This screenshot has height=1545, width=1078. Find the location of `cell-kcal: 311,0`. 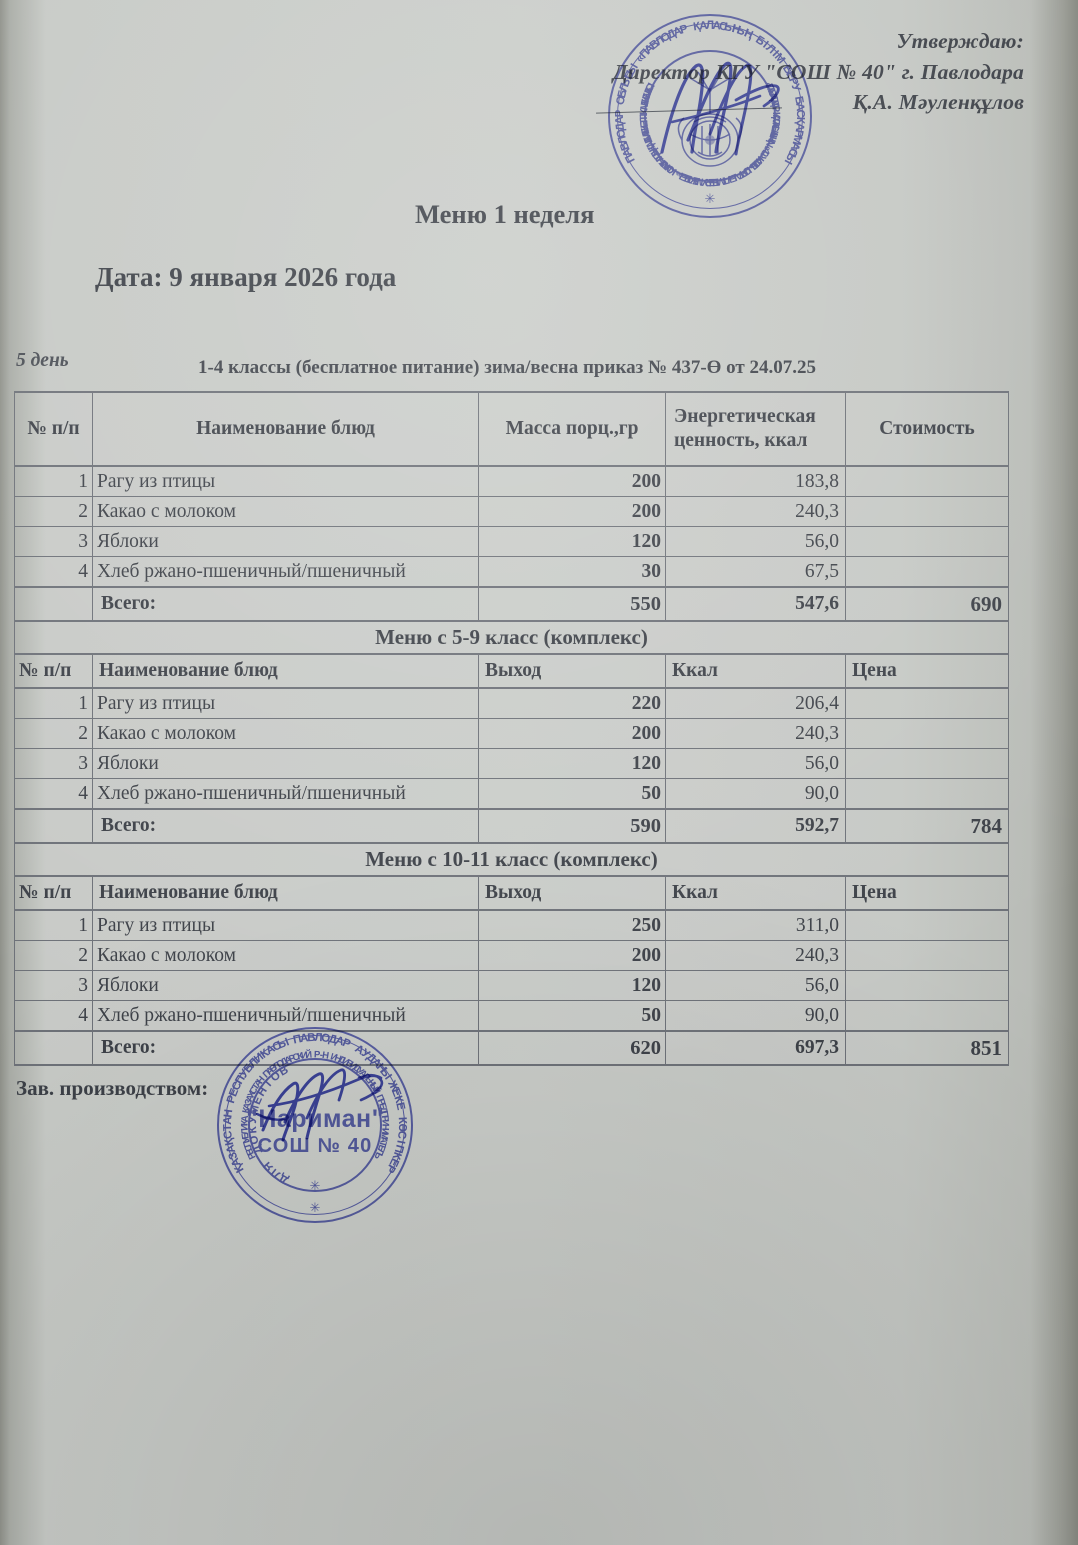

cell-kcal: 311,0 is located at coordinates (755, 925).